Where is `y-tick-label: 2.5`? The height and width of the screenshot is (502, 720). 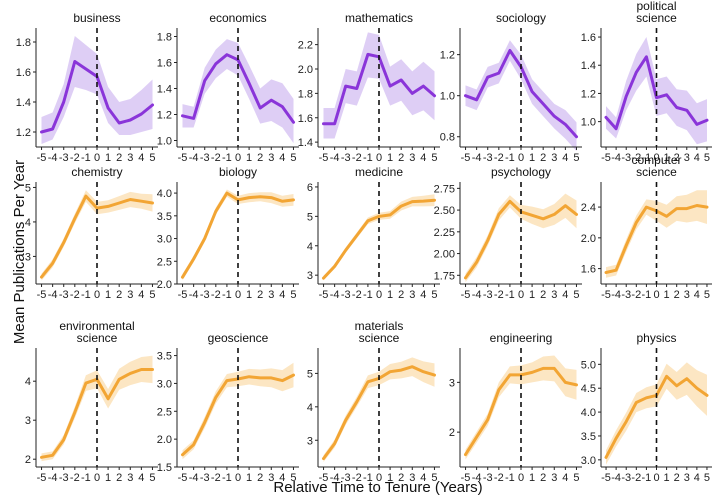 y-tick-label: 2.5 is located at coordinates (164, 262).